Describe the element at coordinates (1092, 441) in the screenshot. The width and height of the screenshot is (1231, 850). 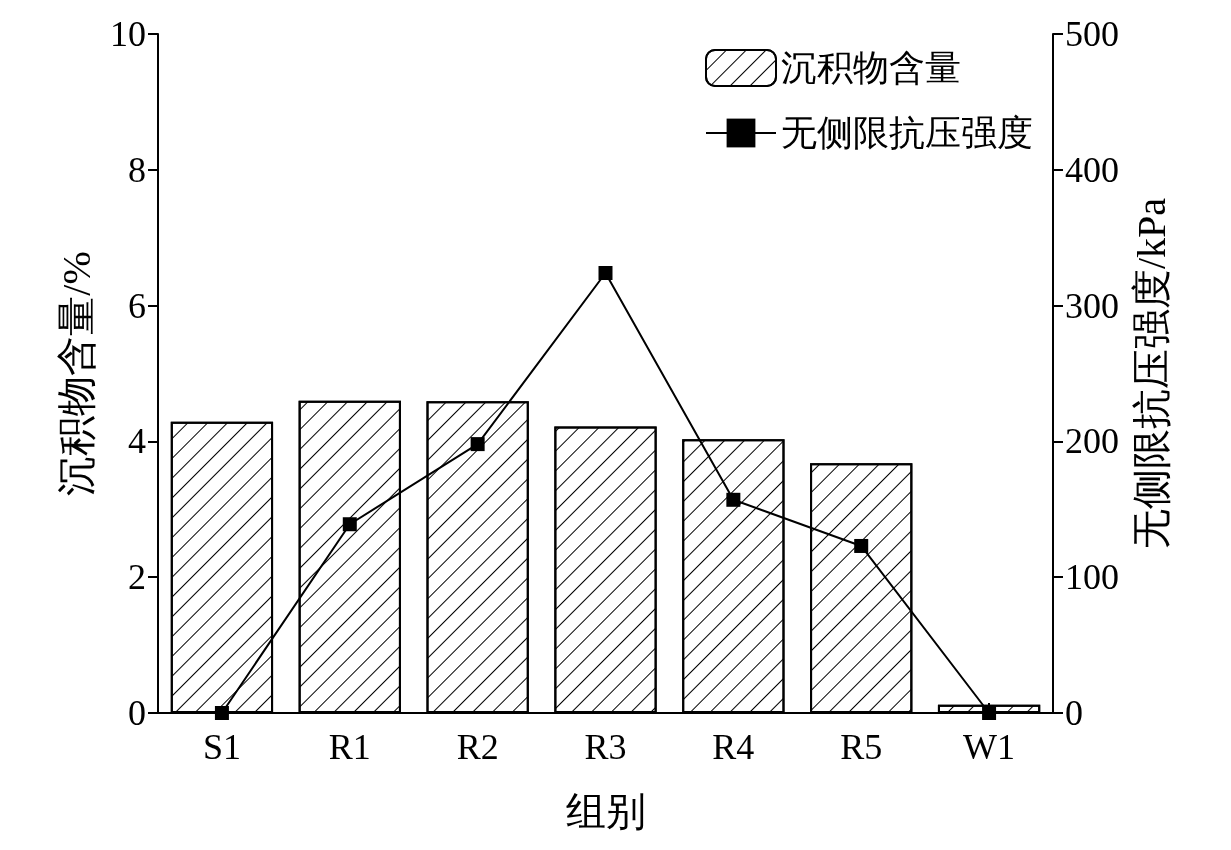
I see `y2-tick-label: 200` at that location.